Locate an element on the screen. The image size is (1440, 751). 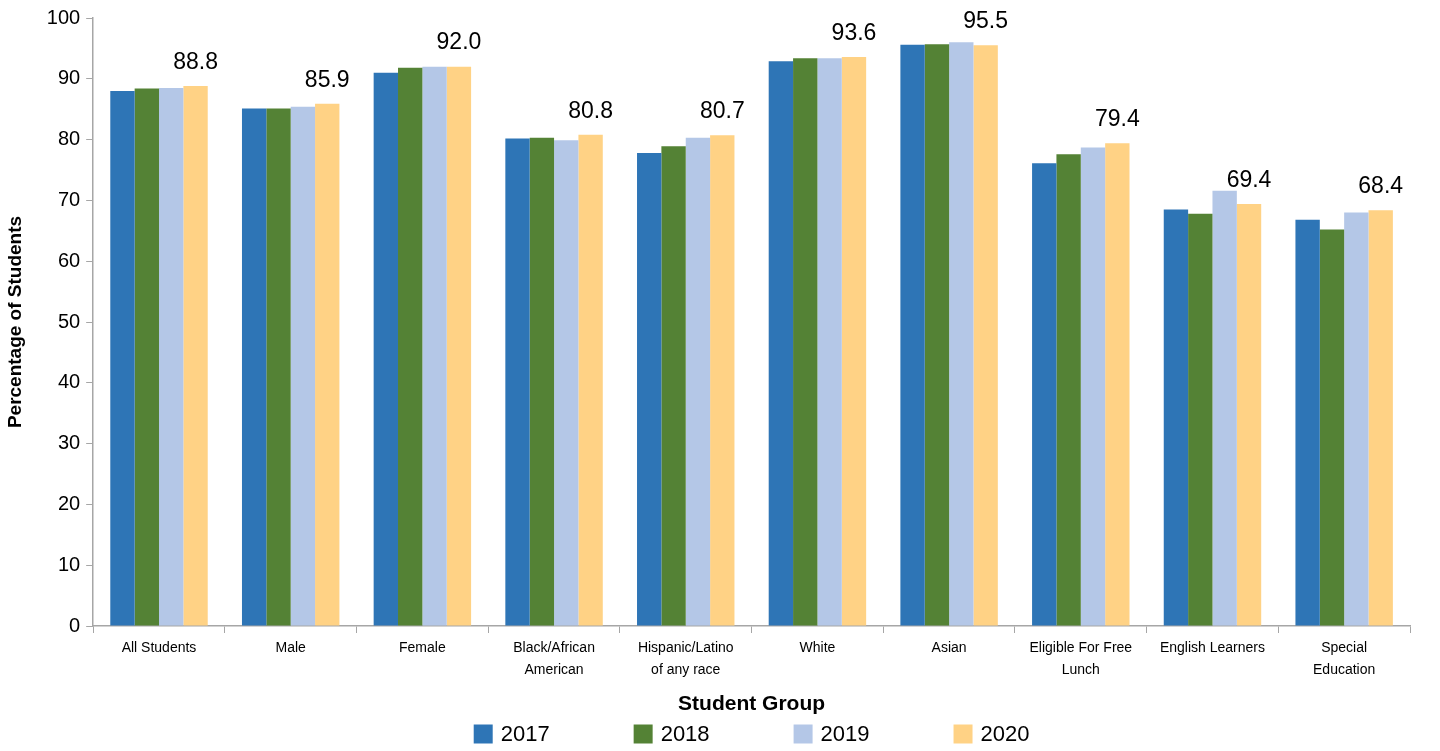
y-tick-label: 20 is located at coordinates (69, 502).